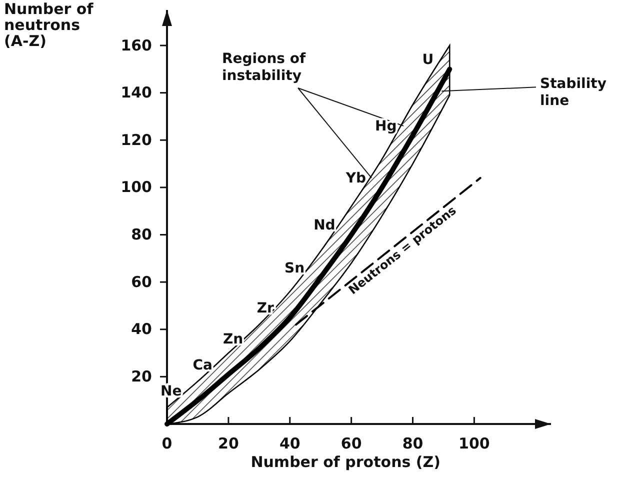 Image resolution: width=636 pixels, height=477 pixels. What do you see at coordinates (141, 281) in the screenshot?
I see `y-tick-label: 60` at bounding box center [141, 281].